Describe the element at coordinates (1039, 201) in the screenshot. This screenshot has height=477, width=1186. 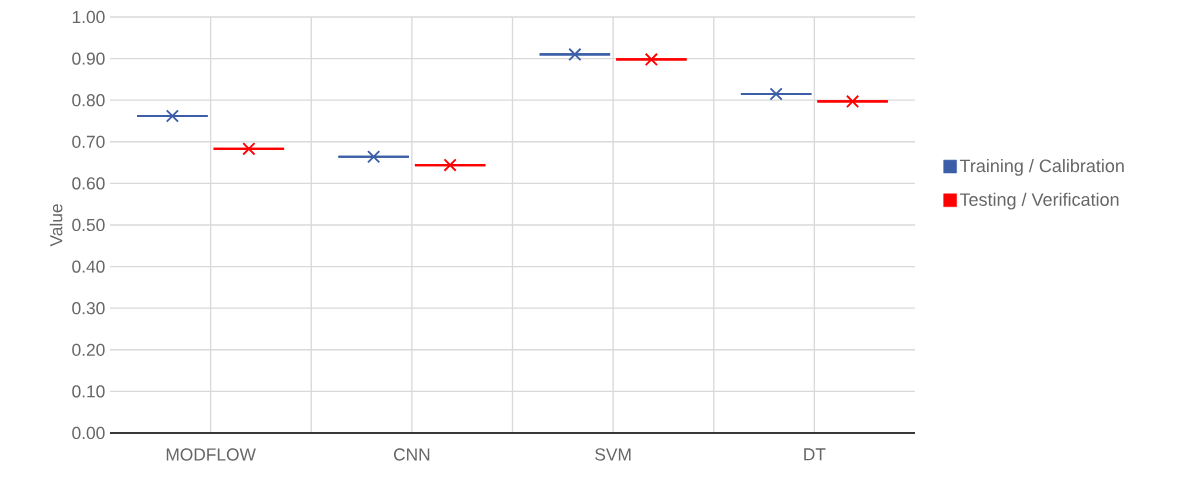
I see `legend-label: Testing / Verification` at that location.